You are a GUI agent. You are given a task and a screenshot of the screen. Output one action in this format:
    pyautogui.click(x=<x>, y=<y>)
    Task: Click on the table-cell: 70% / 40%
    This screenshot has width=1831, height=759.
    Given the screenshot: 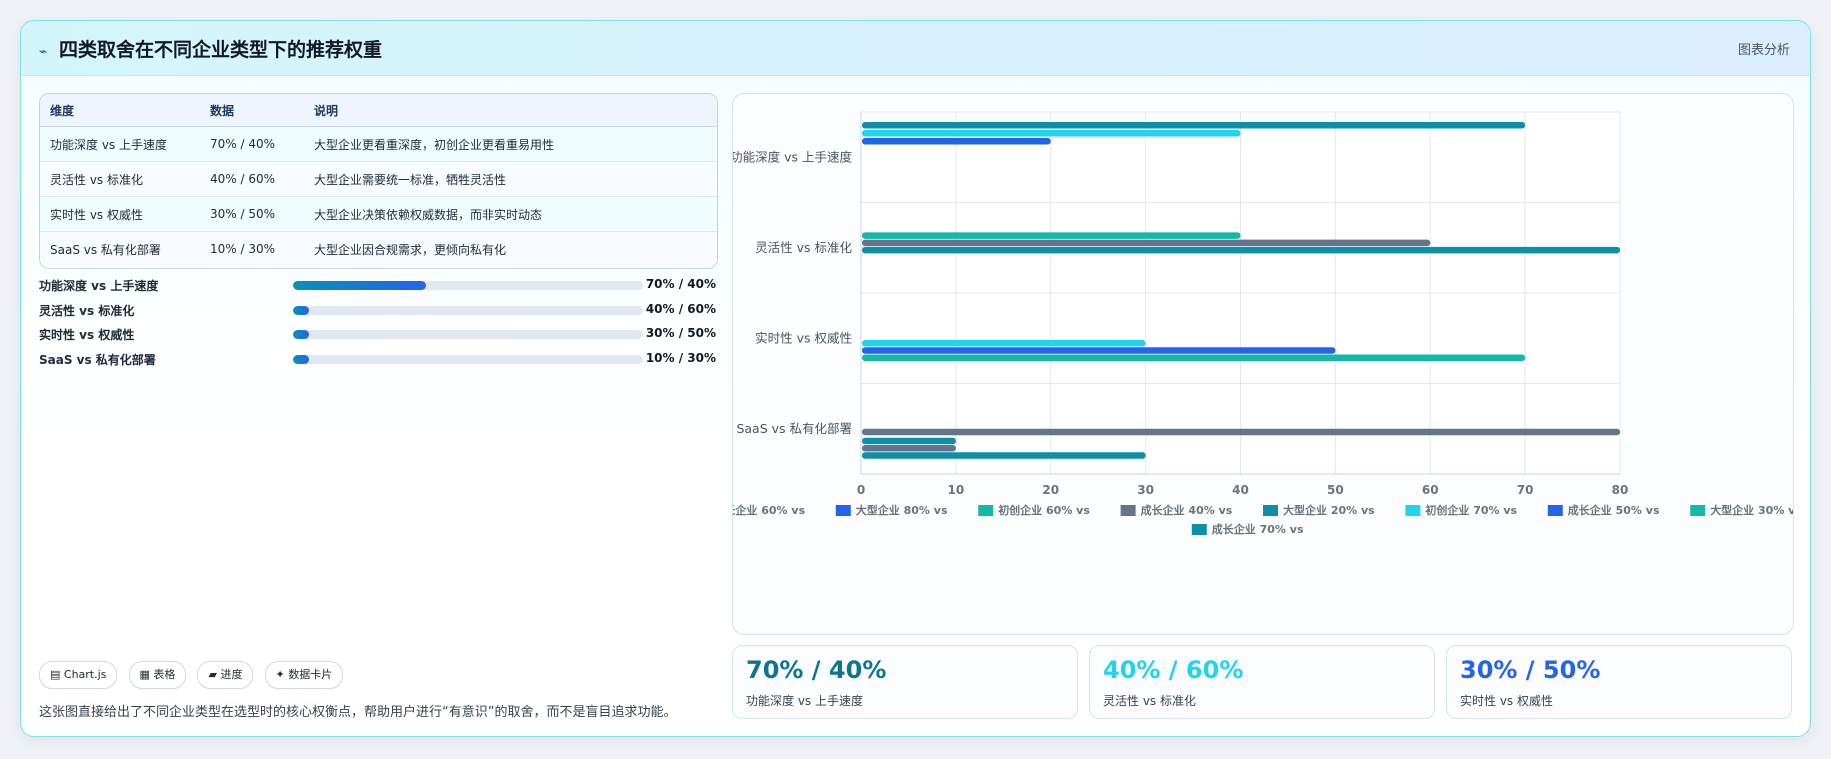 What is the action you would take?
    pyautogui.click(x=252, y=144)
    